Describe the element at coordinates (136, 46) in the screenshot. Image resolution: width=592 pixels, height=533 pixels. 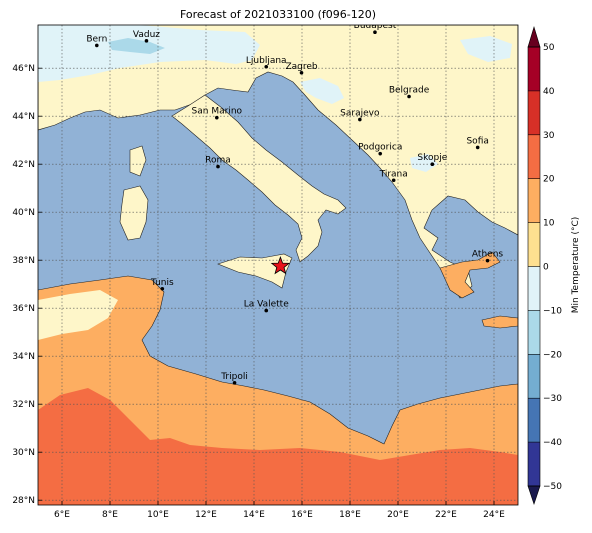
I see `alpine-colder-area` at that location.